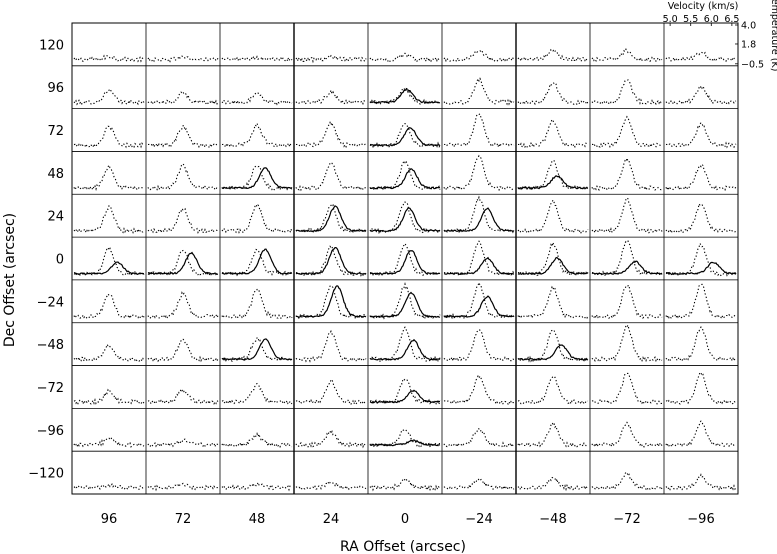 The width and height of the screenshot is (777, 554). Describe the element at coordinates (46, 474) in the screenshot. I see `dec-tick-label: −120` at that location.